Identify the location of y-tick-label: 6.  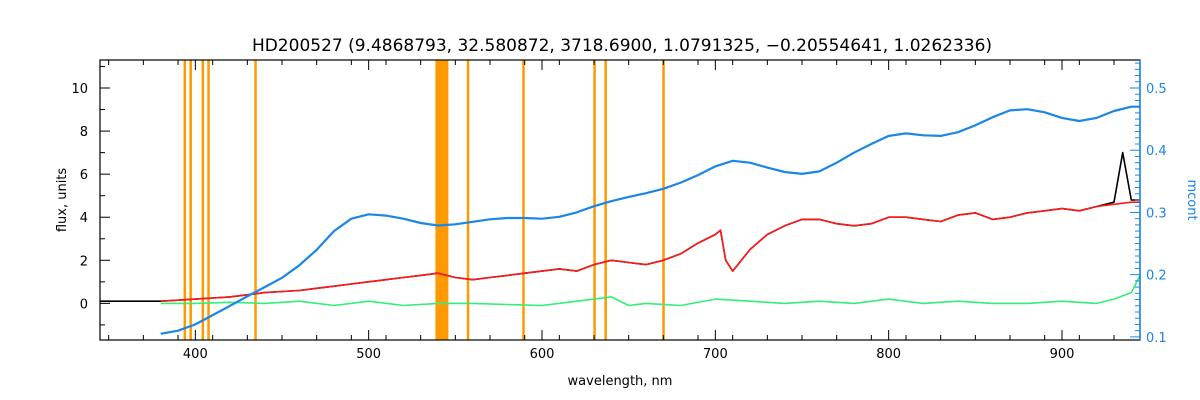
(84, 175).